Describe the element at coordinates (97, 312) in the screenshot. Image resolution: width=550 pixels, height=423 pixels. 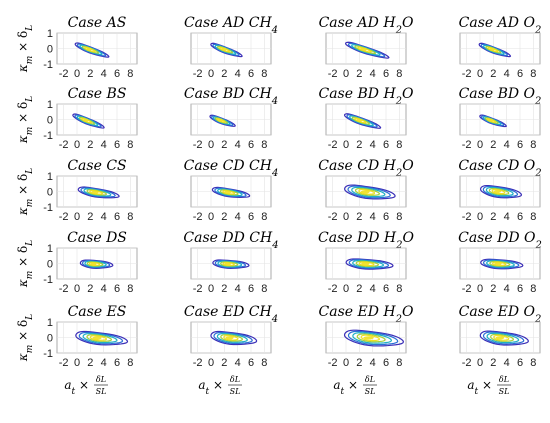
I see `panel-title: Case ES` at that location.